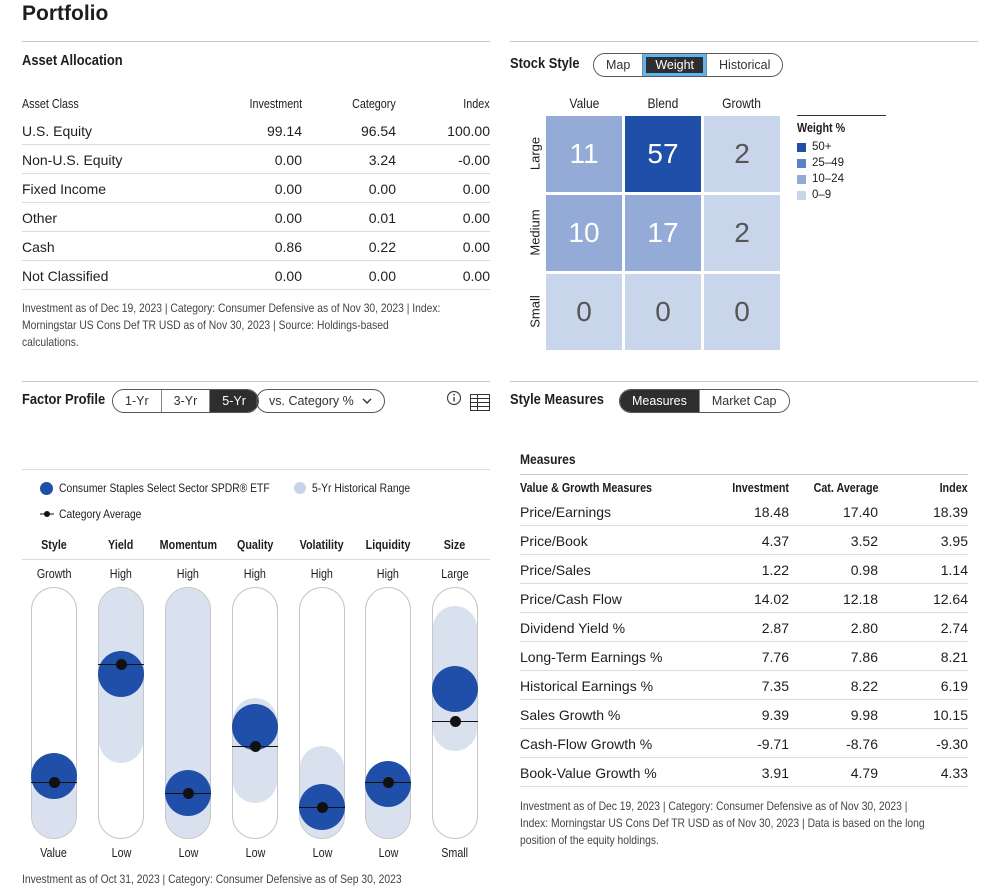 This screenshot has width=983, height=895. What do you see at coordinates (744, 569) in the screenshot?
I see `table-row: Price/Sales 1.22 0.98 1.14` at bounding box center [744, 569].